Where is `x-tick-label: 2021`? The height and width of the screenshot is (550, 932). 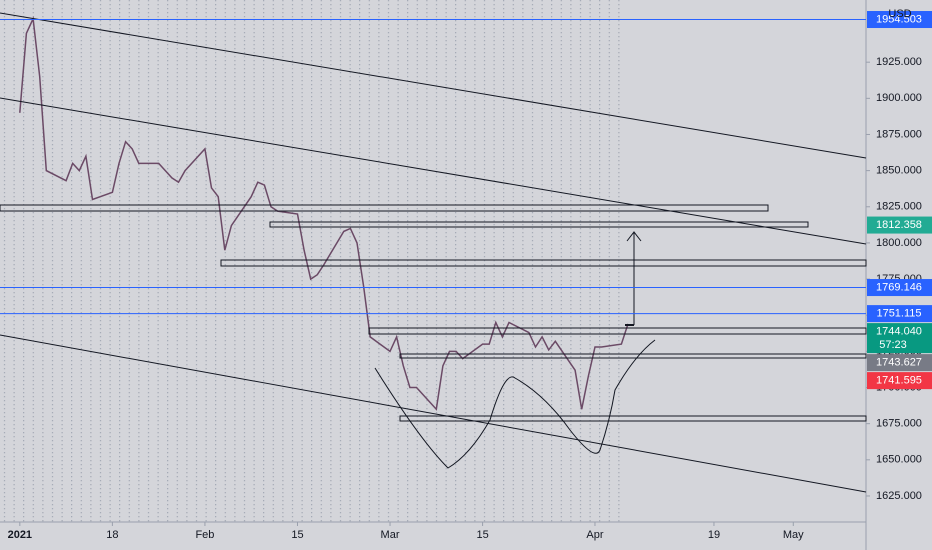 x-tick-label: 2021 is located at coordinates (20, 535).